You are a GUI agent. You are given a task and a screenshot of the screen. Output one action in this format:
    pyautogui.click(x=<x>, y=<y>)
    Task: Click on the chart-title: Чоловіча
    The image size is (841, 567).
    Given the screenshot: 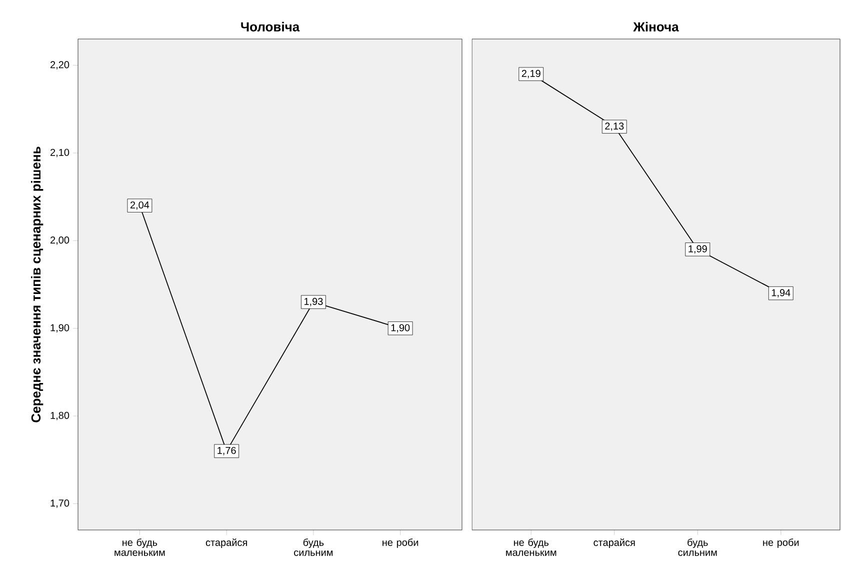 What is the action you would take?
    pyautogui.click(x=270, y=27)
    